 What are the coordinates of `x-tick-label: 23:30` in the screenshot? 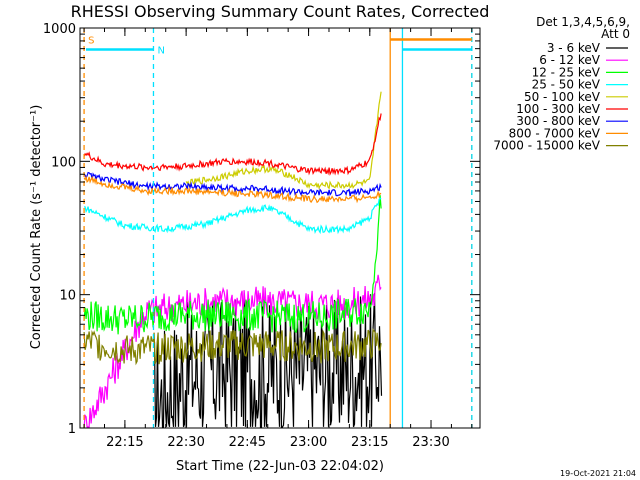 It's located at (430, 442).